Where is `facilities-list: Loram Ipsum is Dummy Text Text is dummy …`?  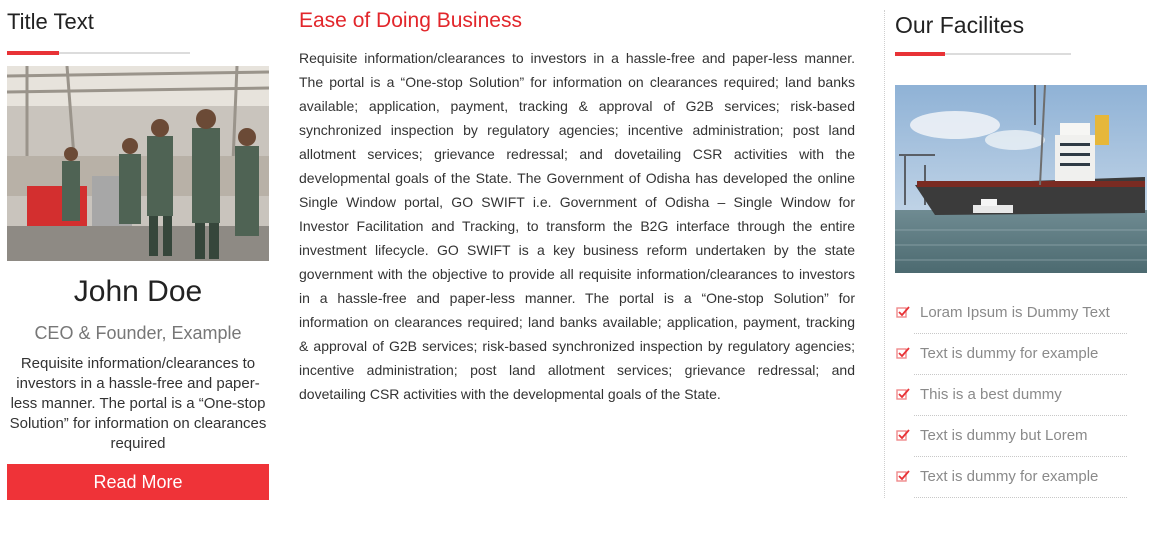
facilities-list: Loram Ipsum is Dummy Text Text is dummy … is located at coordinates (1011, 395).